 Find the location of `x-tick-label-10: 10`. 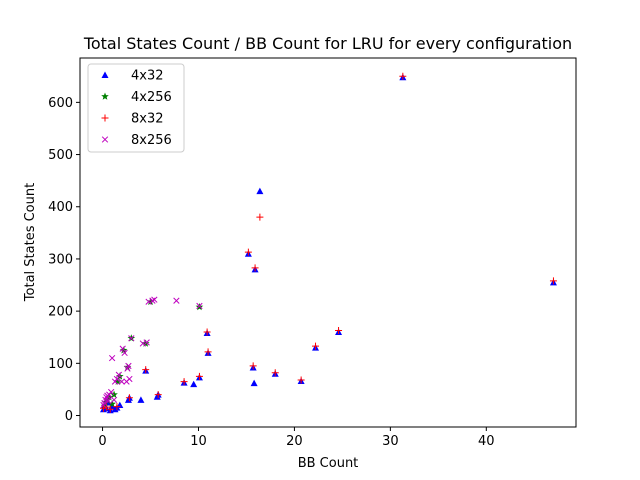

x-tick-label-10: 10 is located at coordinates (198, 441).